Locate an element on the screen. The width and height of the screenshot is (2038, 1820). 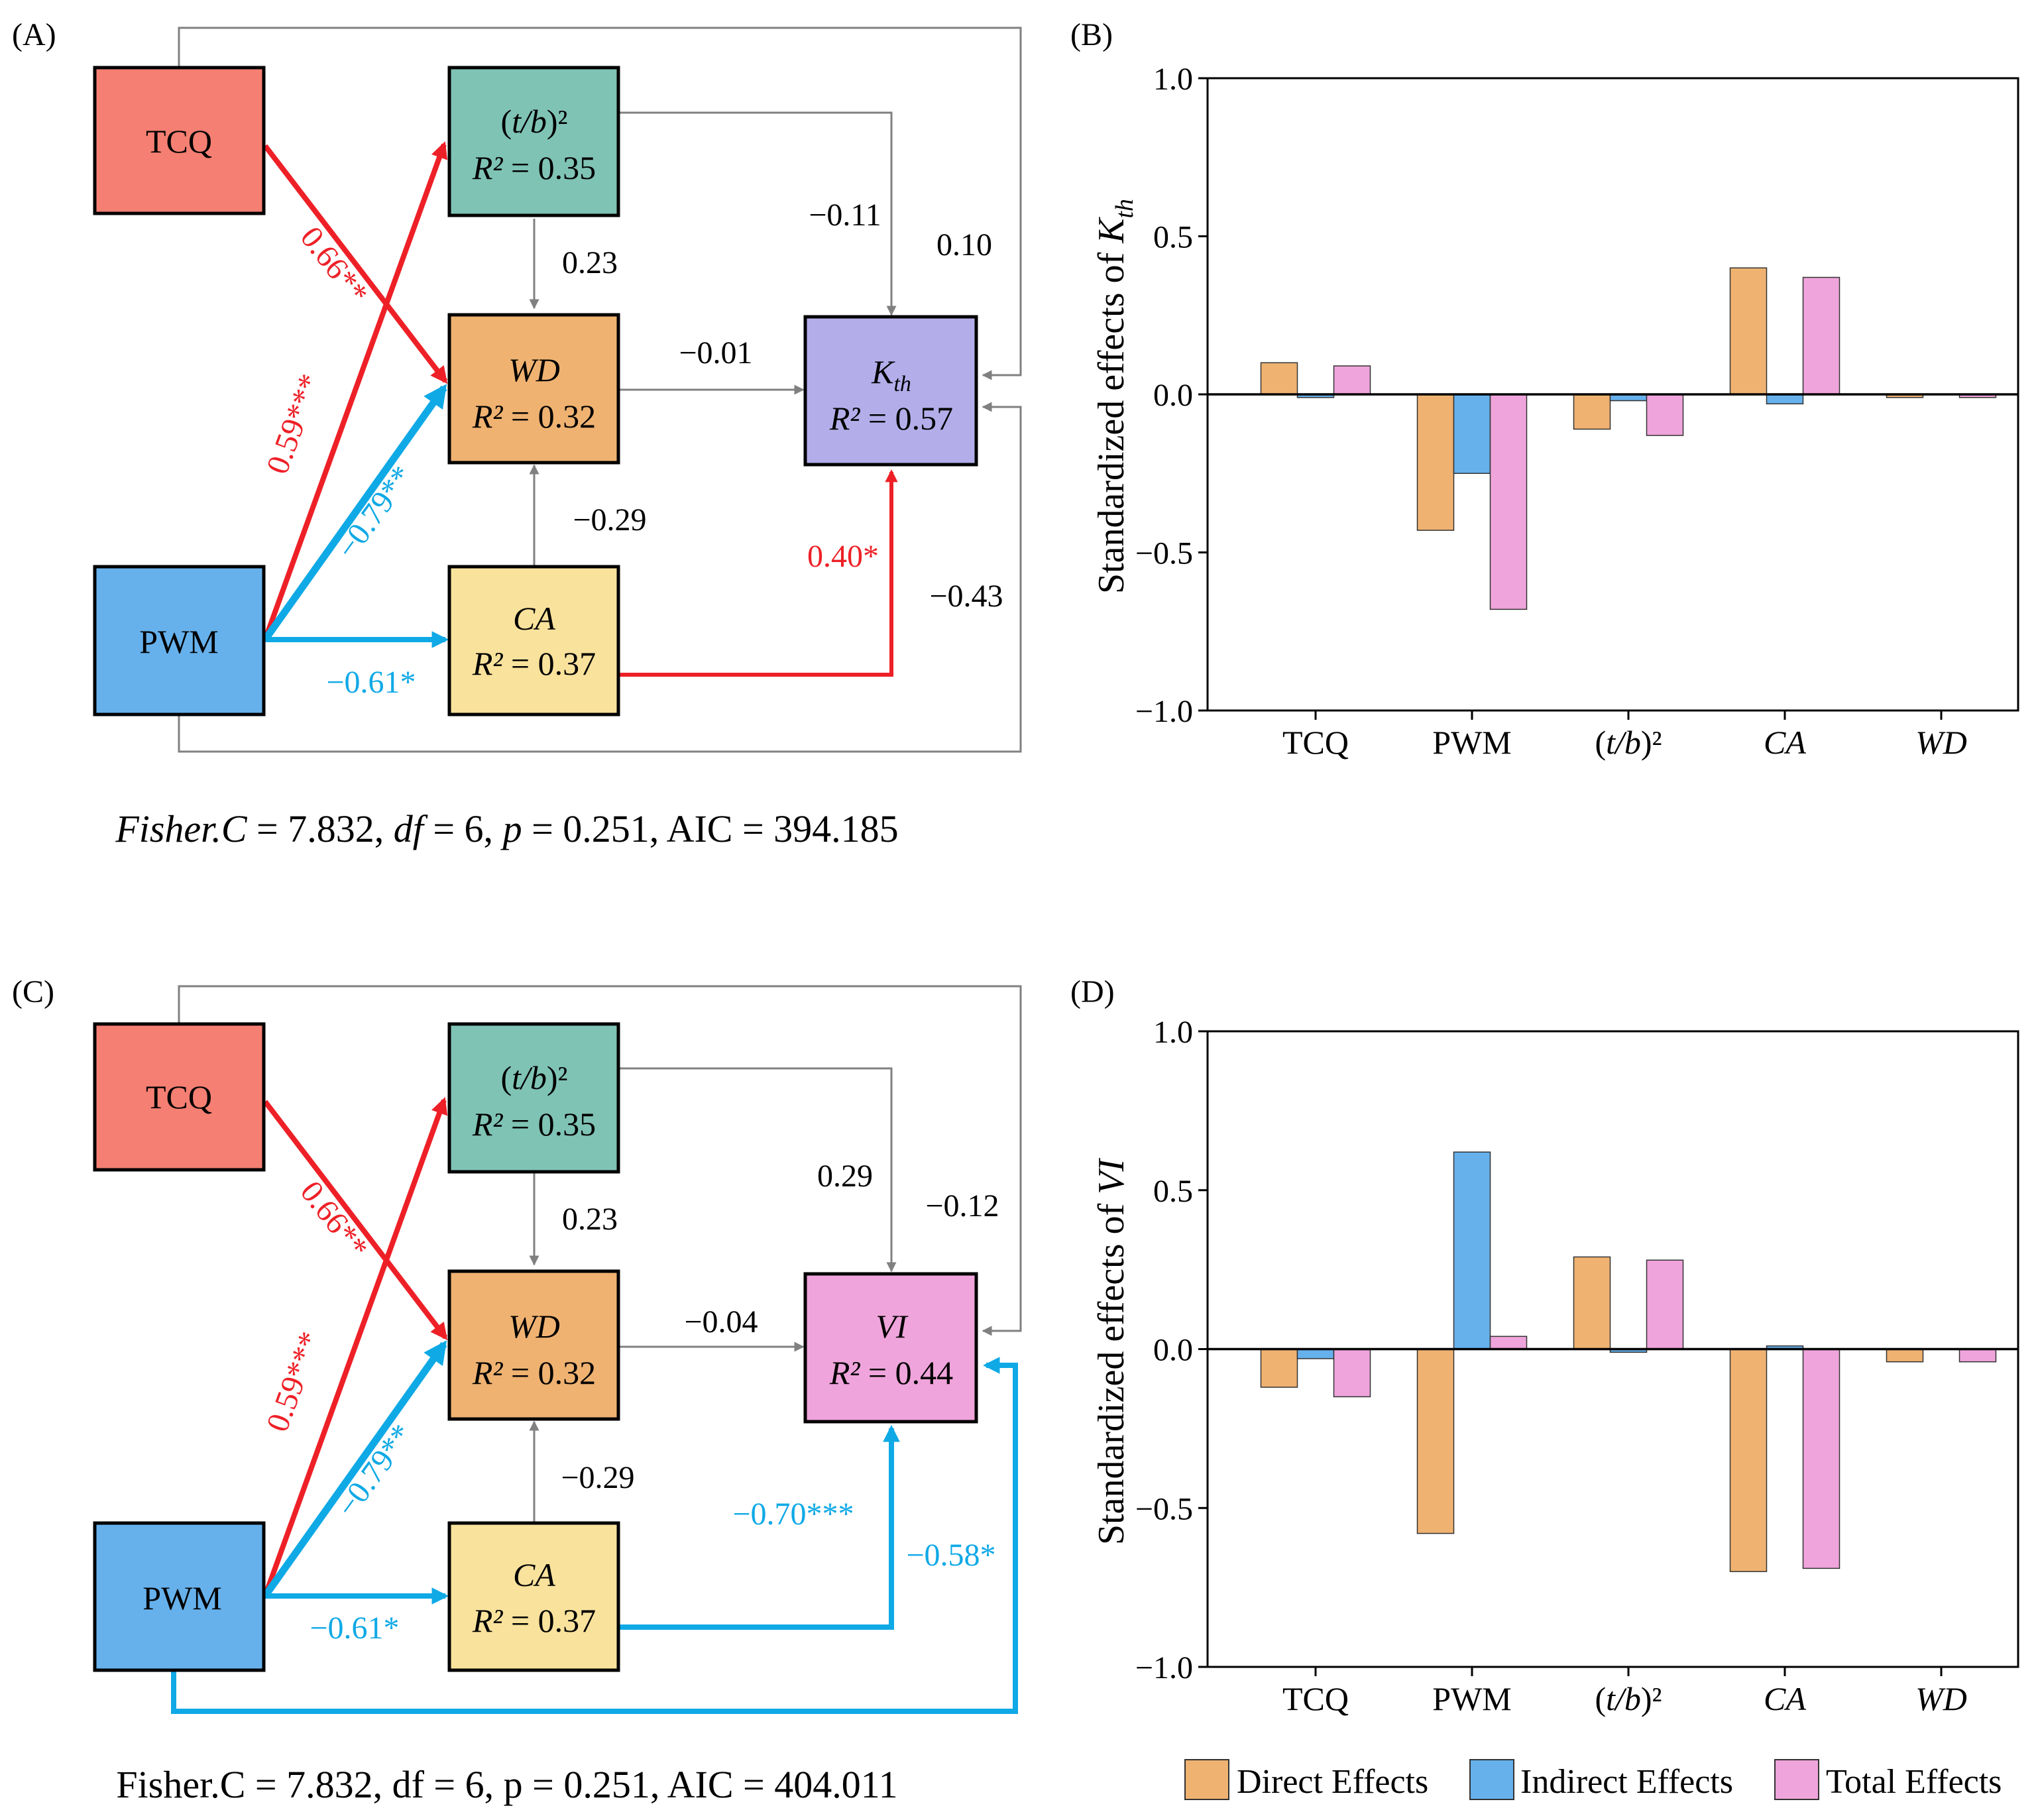
node-tcq-c-label: TCQ is located at coordinates (179, 1096).